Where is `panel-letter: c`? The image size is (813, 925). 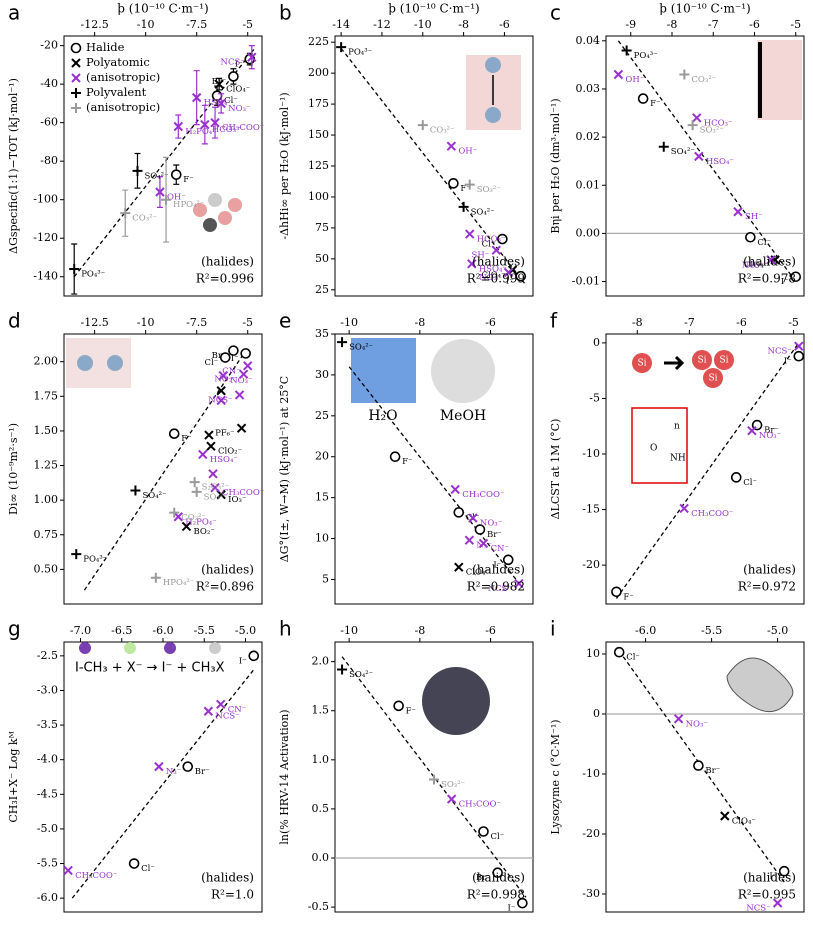
panel-letter: c is located at coordinates (555, 13).